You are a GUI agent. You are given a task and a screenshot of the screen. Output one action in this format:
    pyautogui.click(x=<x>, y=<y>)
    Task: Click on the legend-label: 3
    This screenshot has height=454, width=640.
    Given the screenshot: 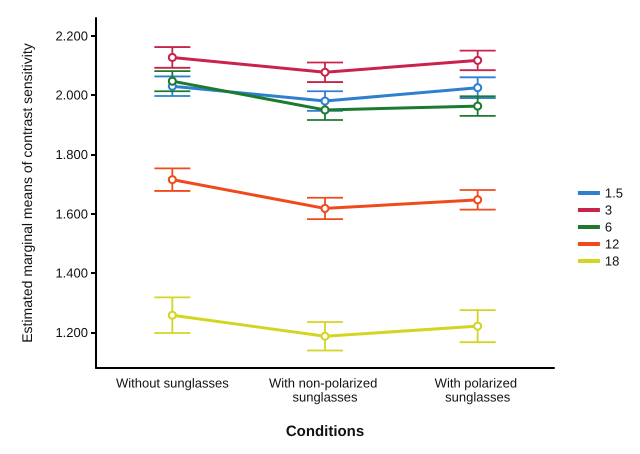 What is the action you would take?
    pyautogui.click(x=608, y=210)
    